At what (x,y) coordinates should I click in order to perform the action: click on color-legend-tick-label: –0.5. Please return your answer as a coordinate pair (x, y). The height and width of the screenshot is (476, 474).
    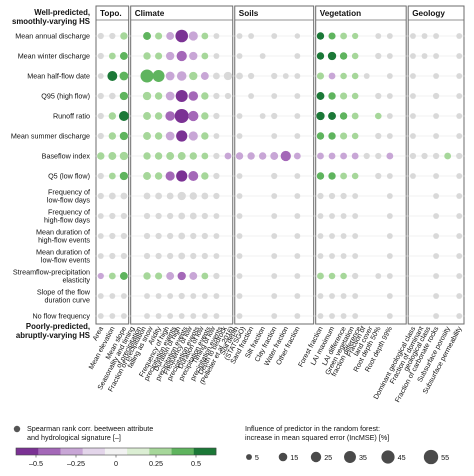
    Looking at the image, I should click on (36, 463).